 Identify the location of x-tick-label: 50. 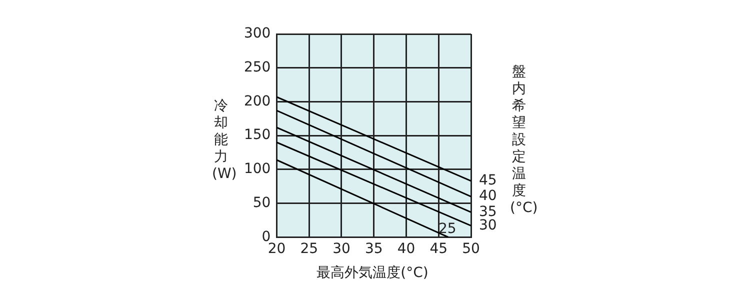
(471, 249).